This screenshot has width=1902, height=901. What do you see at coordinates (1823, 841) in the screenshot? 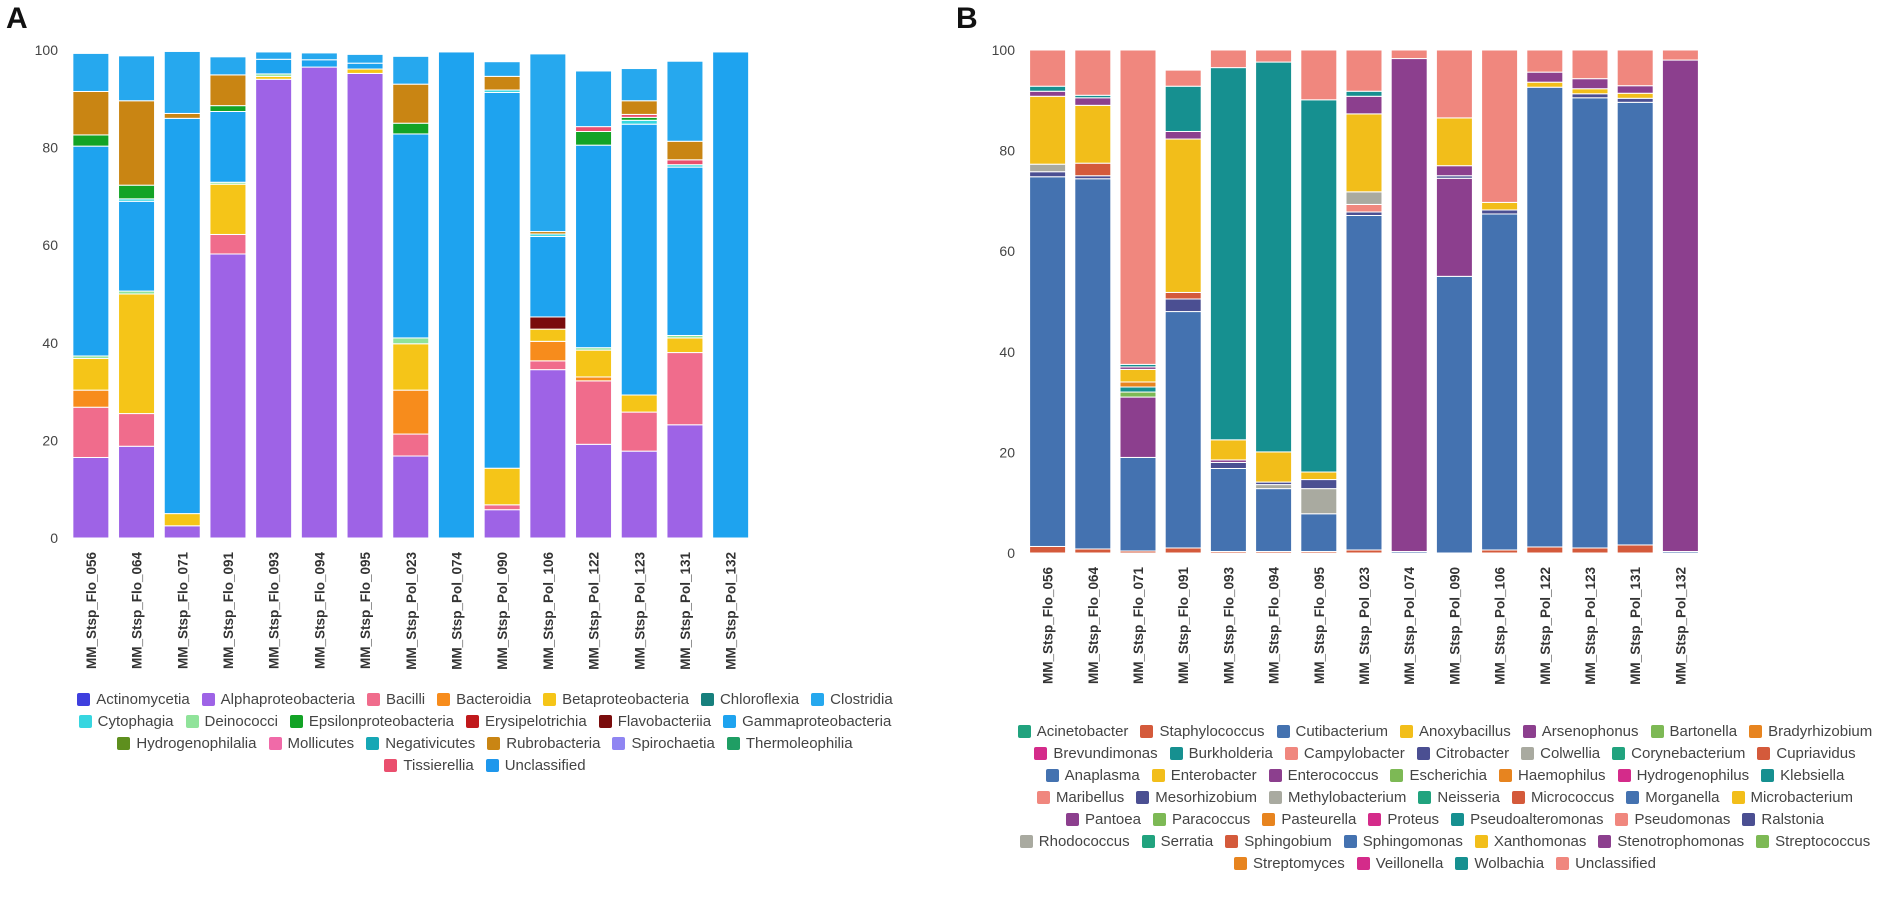
I see `legend-label: Streptococcus` at bounding box center [1823, 841].